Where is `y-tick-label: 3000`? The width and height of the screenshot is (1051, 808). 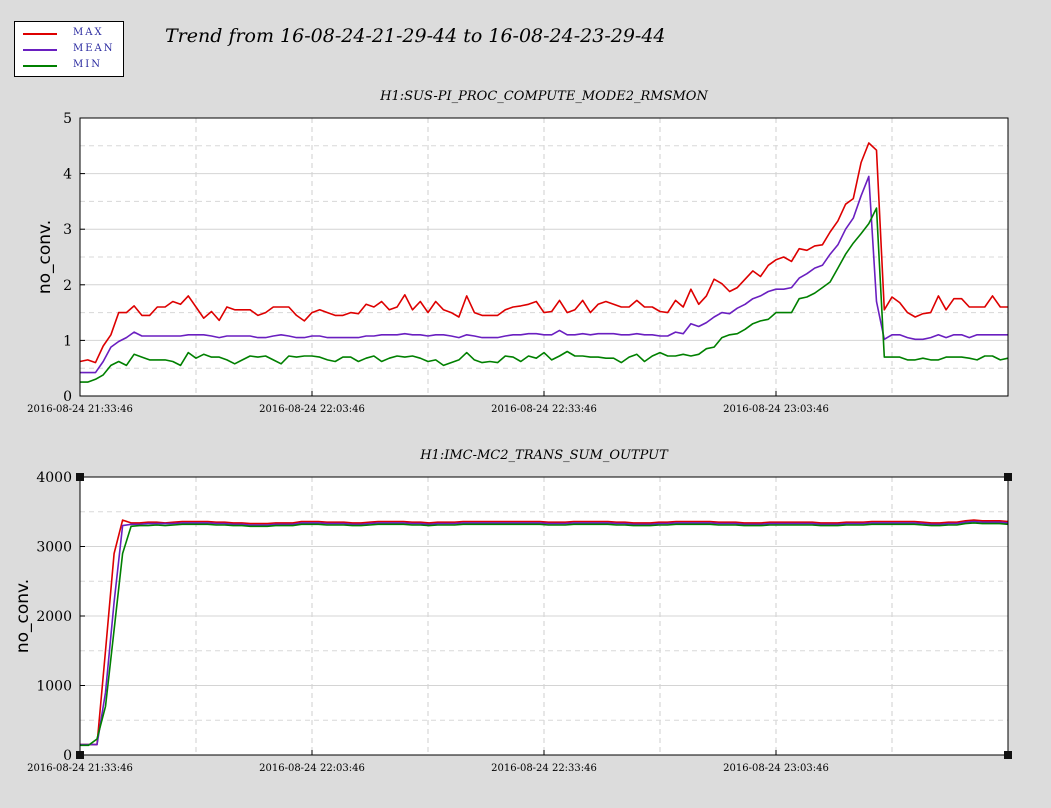 y-tick-label: 3000 is located at coordinates (54, 548).